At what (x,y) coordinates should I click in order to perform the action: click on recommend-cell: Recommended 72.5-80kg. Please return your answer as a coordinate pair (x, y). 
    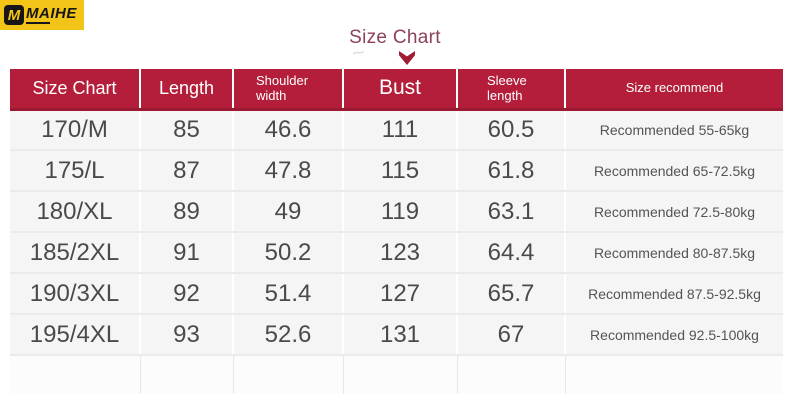
    Looking at the image, I should click on (674, 212).